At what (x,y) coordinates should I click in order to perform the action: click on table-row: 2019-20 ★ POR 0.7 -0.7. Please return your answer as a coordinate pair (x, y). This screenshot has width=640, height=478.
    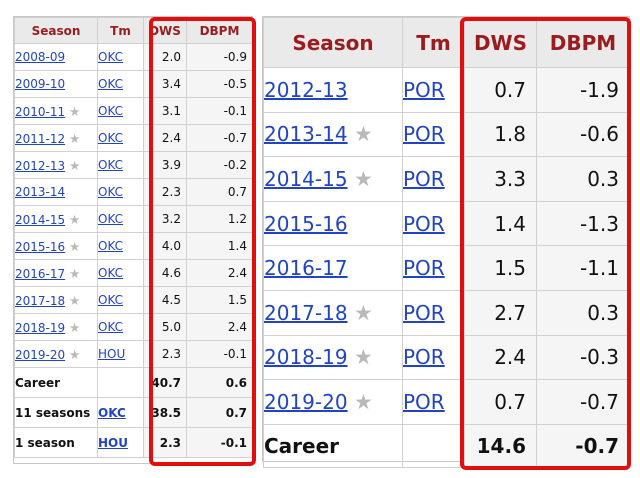
    Looking at the image, I should click on (446, 402).